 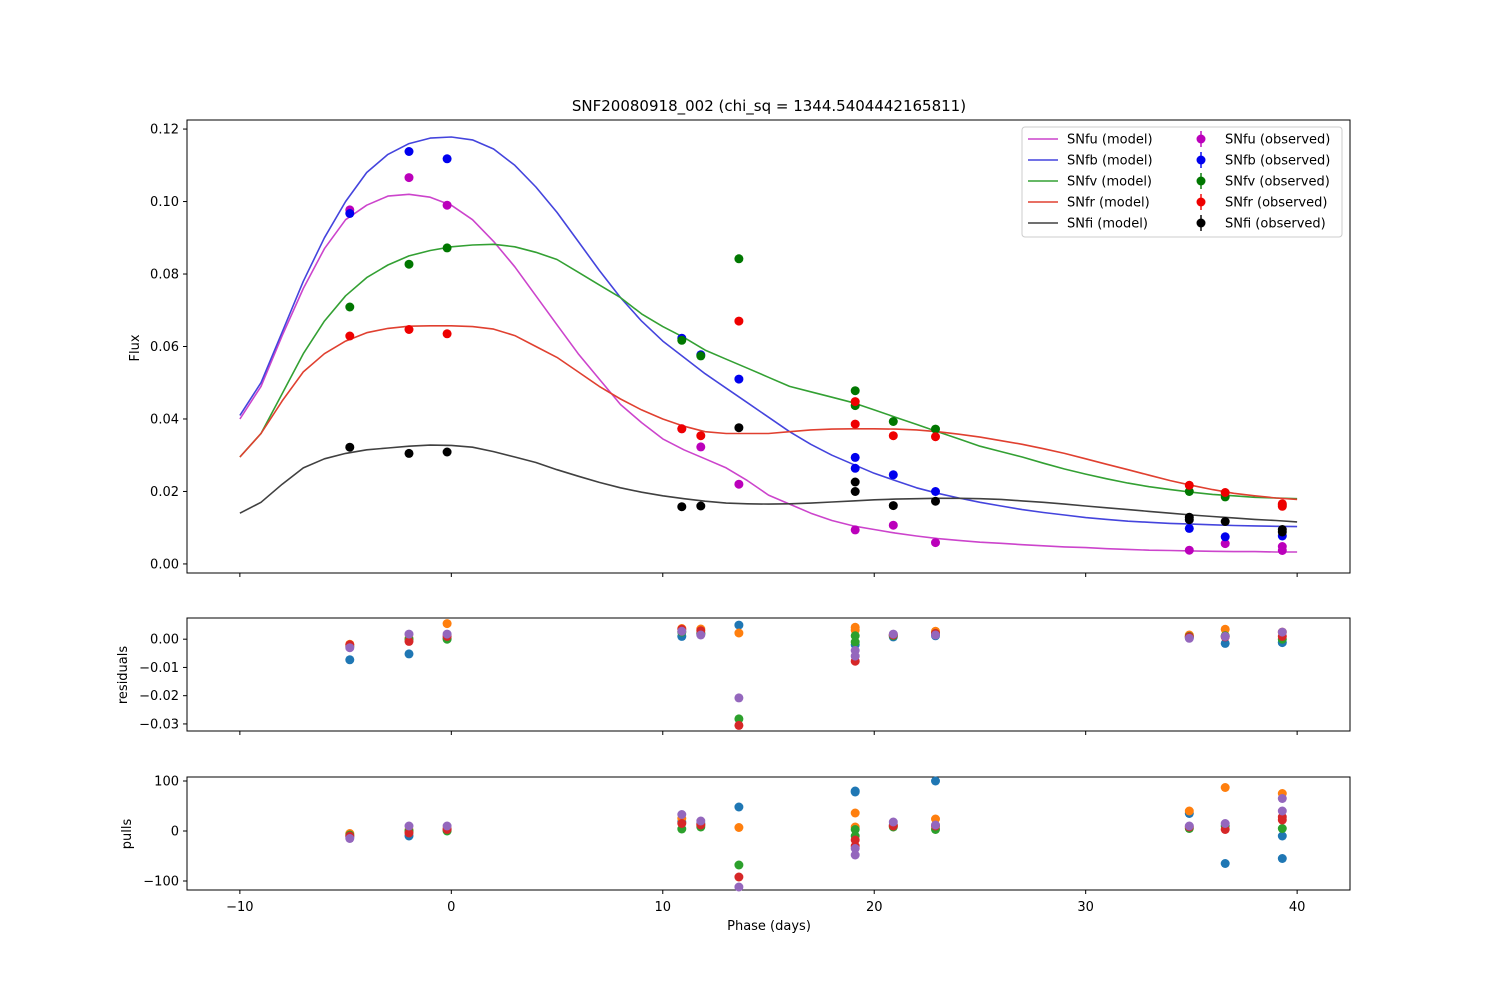 What do you see at coordinates (127, 834) in the screenshot?
I see `pulls-axis-label: pulls` at bounding box center [127, 834].